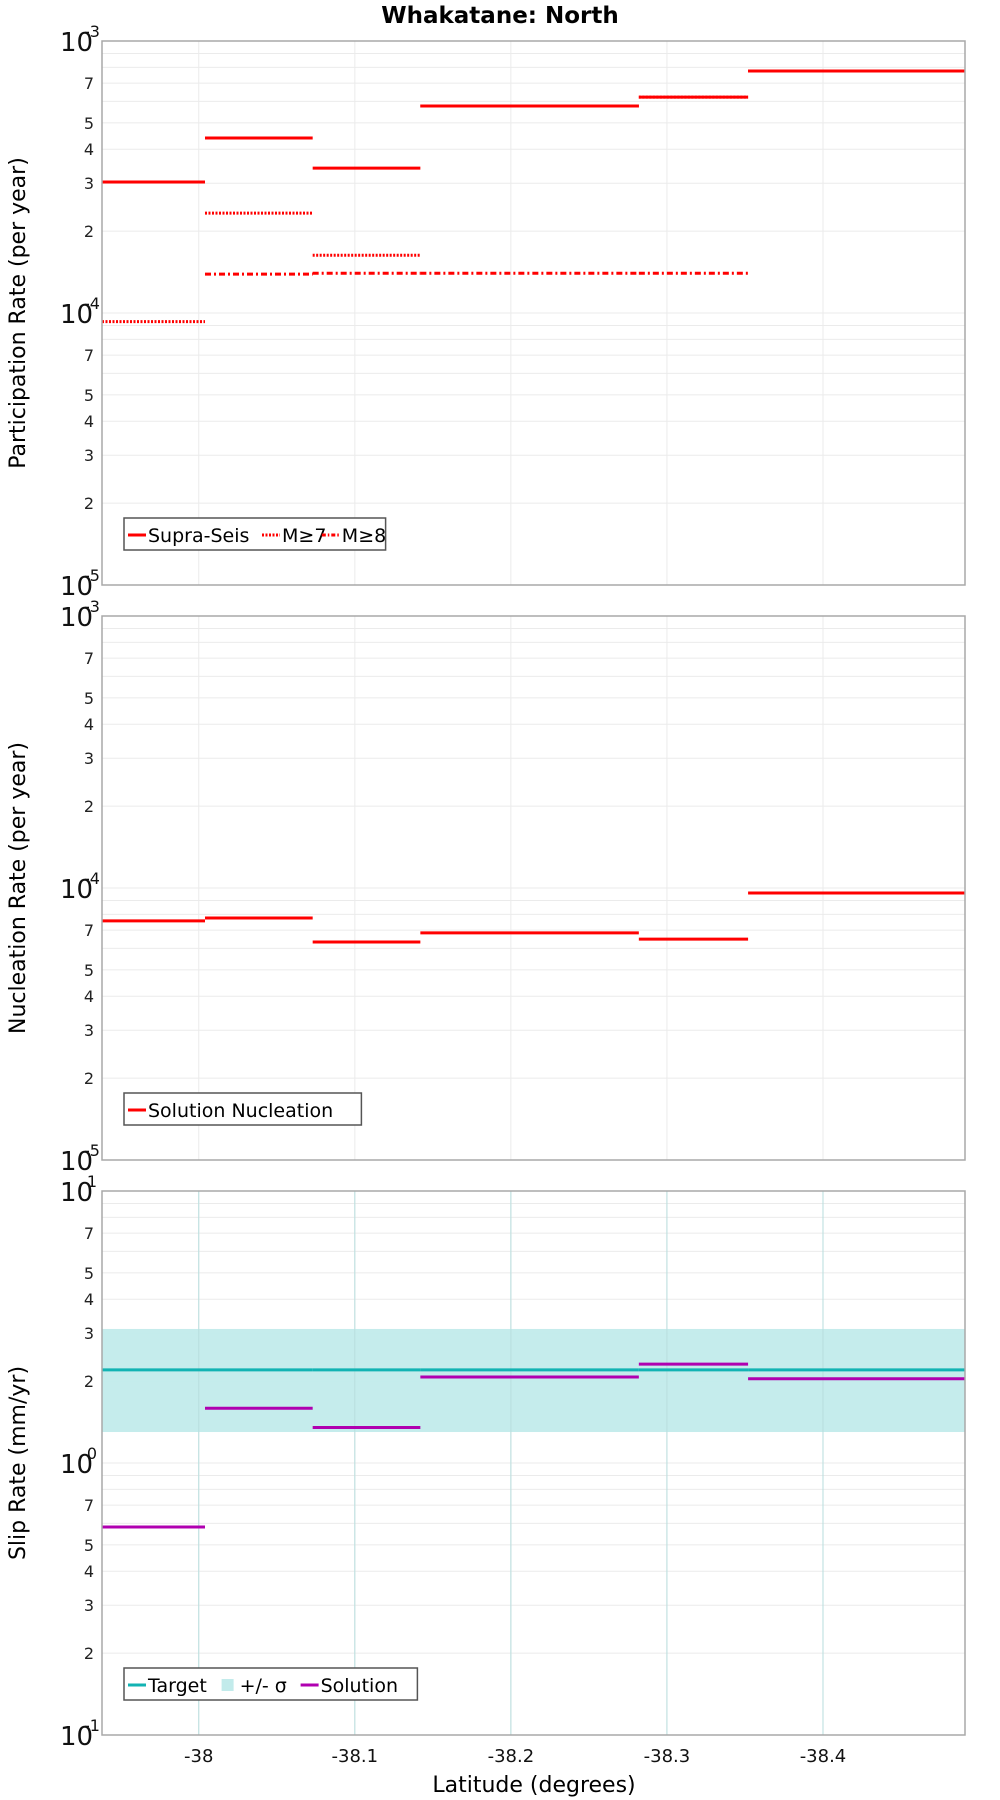 Image resolution: width=1000 pixels, height=1800 pixels. Describe the element at coordinates (198, 536) in the screenshot. I see `legend-label: Supra-Seis` at that location.